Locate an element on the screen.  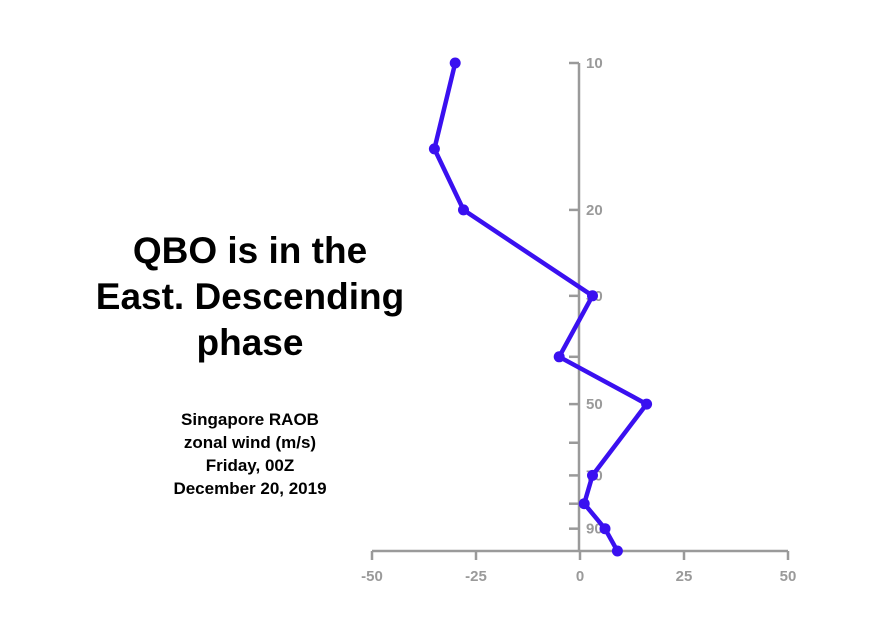
y-tick-label: 10 is located at coordinates (594, 63).